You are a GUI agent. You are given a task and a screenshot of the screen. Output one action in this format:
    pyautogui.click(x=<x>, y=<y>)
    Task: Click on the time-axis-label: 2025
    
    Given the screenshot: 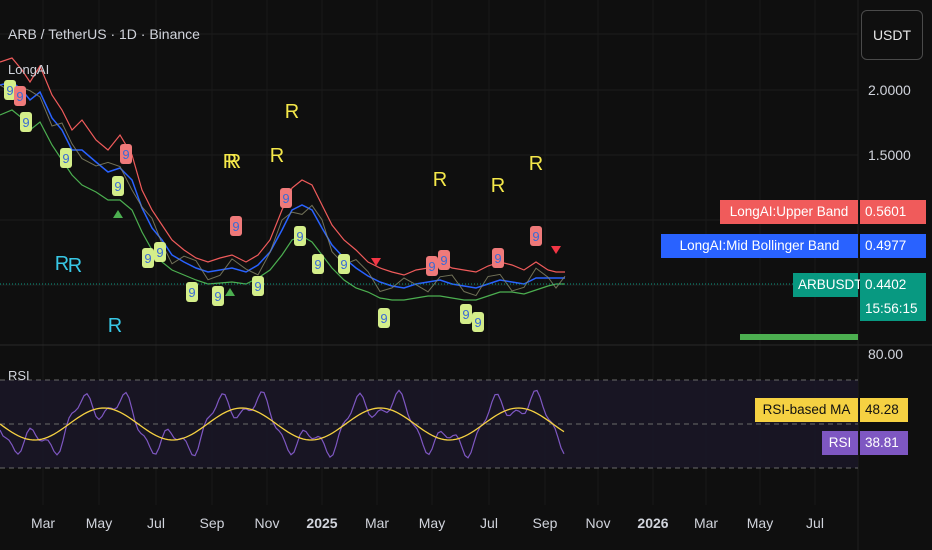 What is the action you would take?
    pyautogui.click(x=321, y=523)
    